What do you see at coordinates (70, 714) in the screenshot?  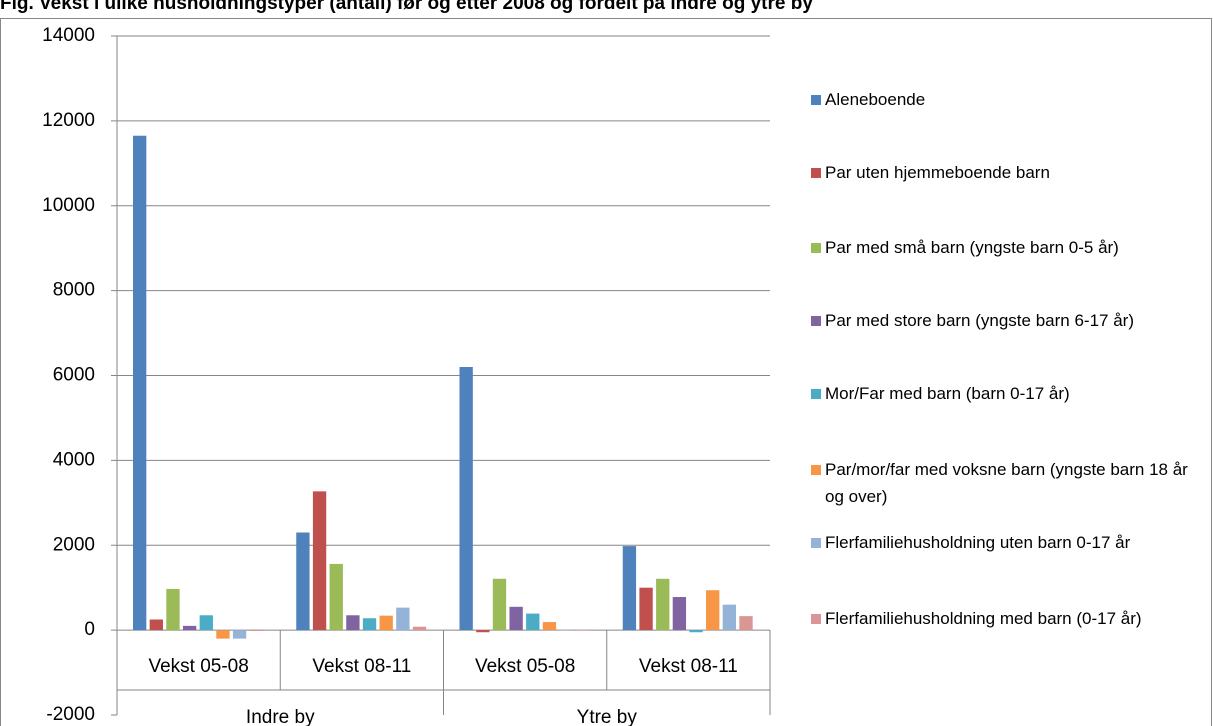 I see `y-tick-label: -2000` at bounding box center [70, 714].